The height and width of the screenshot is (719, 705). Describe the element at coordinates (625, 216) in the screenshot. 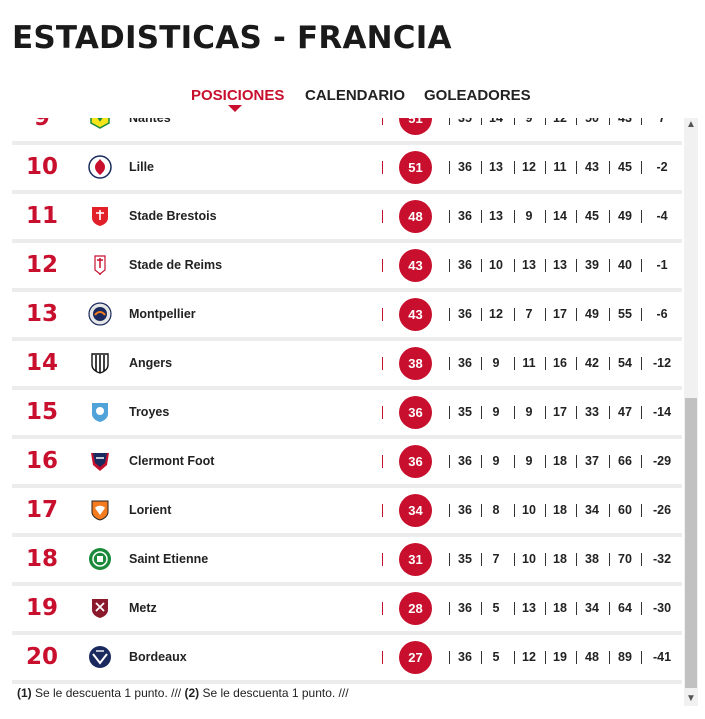

I see `stat-gc: 49` at that location.